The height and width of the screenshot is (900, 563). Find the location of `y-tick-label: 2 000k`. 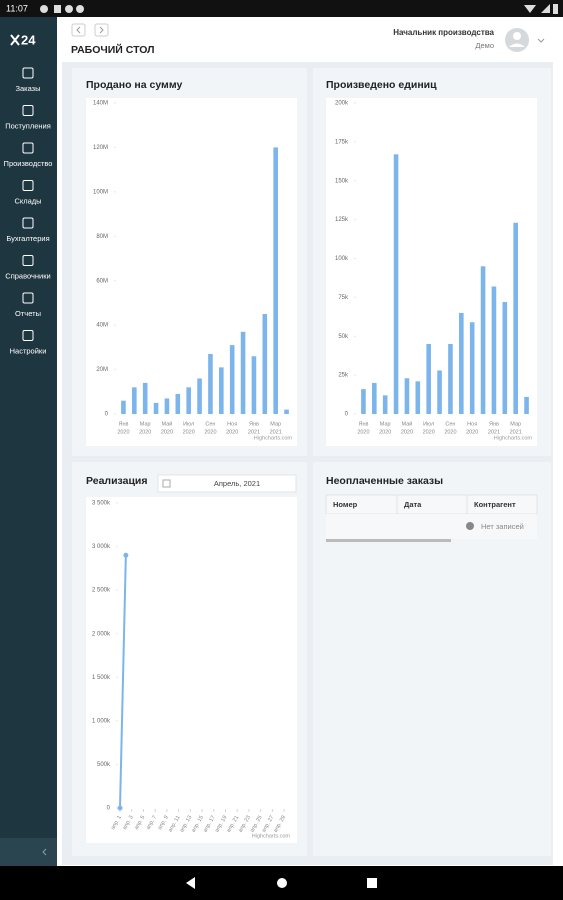

y-tick-label: 2 000k is located at coordinates (101, 634).